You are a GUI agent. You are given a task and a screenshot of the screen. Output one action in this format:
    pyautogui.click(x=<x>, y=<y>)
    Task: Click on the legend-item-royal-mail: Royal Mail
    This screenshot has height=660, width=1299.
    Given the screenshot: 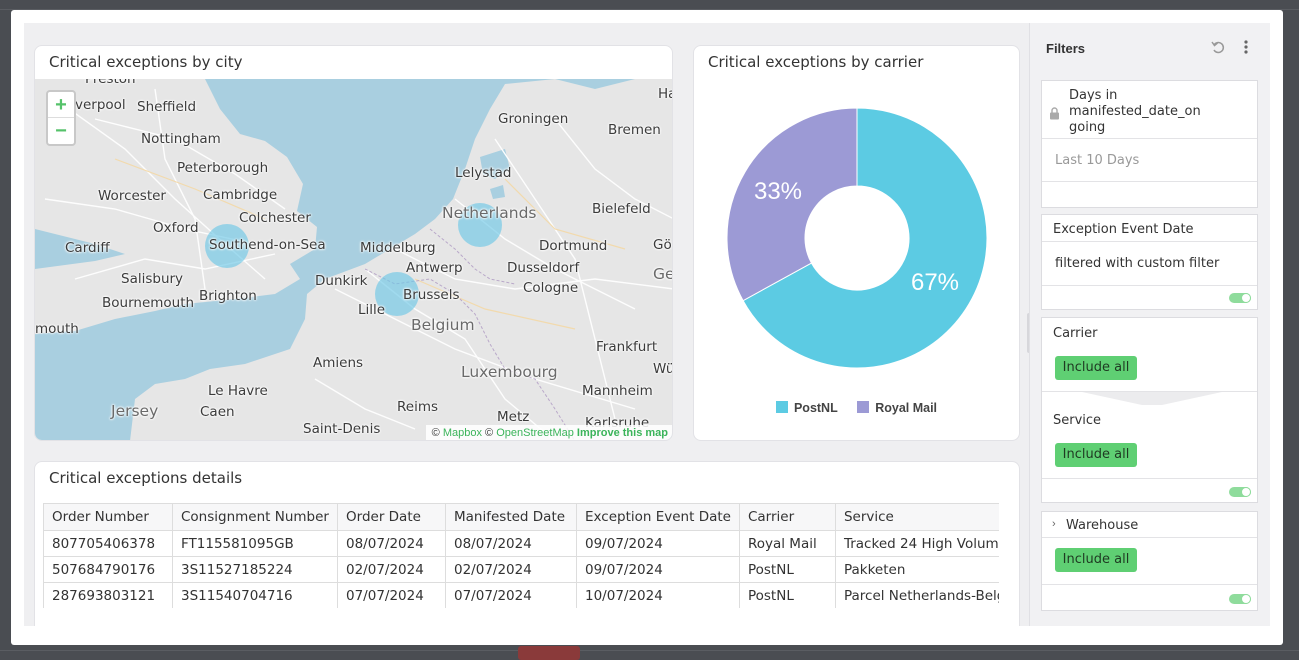 What is the action you would take?
    pyautogui.click(x=897, y=408)
    